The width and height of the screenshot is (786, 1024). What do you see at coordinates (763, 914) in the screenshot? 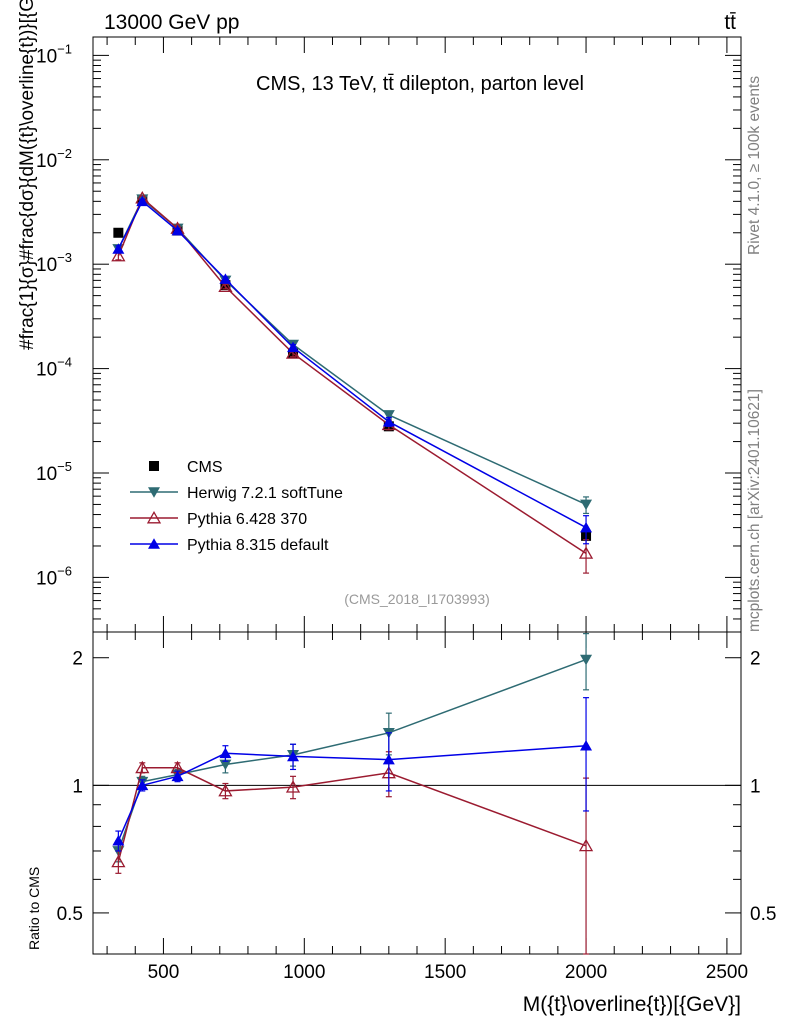
I see `ratio-y-tick-label-right: 0.5` at bounding box center [763, 914].